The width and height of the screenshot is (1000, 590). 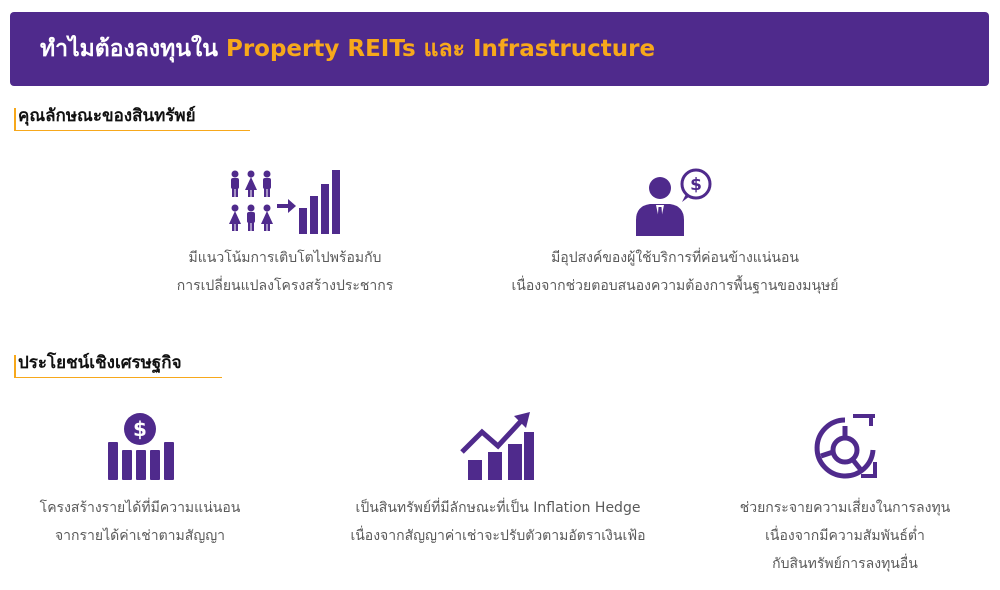 What do you see at coordinates (845, 564) in the screenshot?
I see `caption-line: กับสินทรัพย์การลงทุนอื่น` at bounding box center [845, 564].